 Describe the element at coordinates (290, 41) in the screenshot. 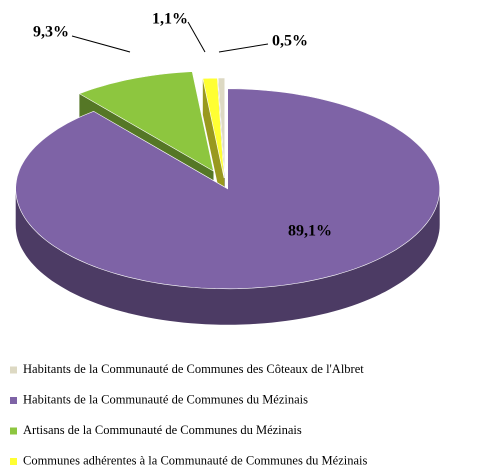

I see `data-label: 0,5%` at that location.